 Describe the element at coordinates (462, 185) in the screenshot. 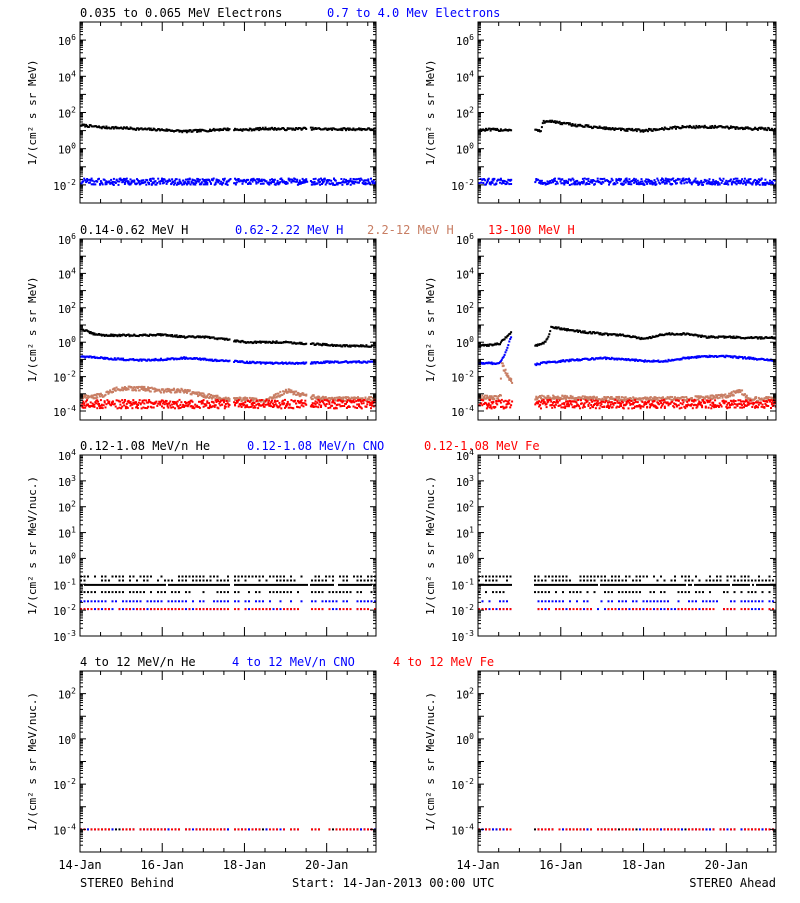

I see `y-tick-label: 10⁻²` at that location.